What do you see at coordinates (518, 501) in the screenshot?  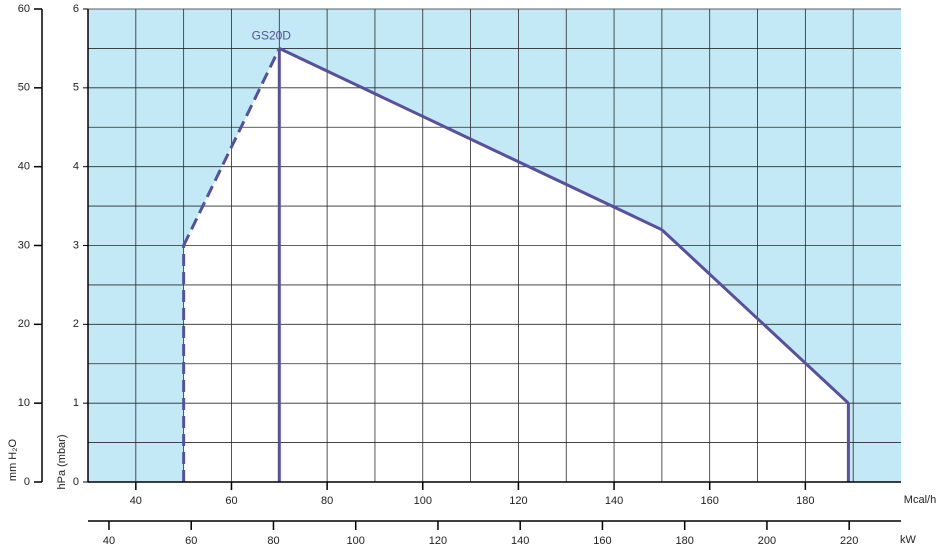 I see `x-tick-label: 120` at bounding box center [518, 501].